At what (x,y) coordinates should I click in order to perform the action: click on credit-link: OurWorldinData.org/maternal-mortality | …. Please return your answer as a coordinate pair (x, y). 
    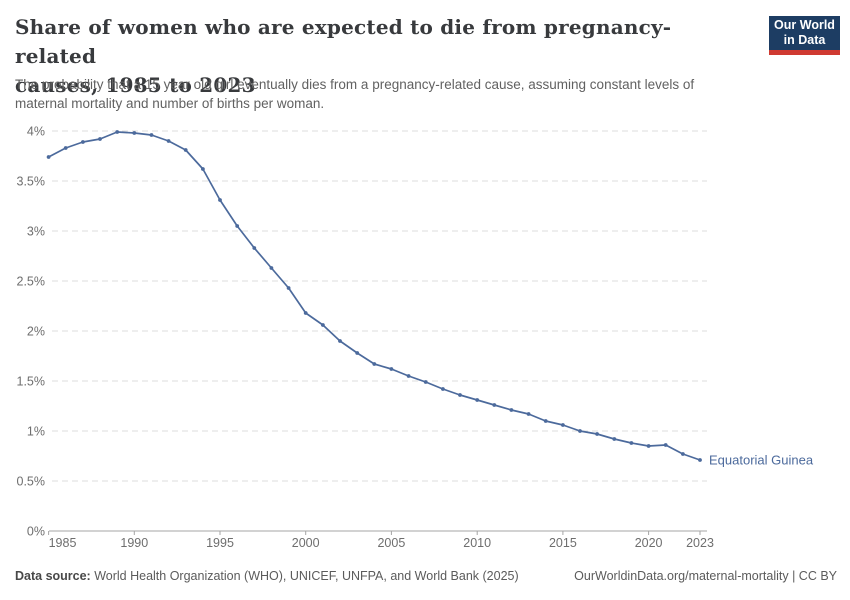
    Looking at the image, I should click on (705, 576).